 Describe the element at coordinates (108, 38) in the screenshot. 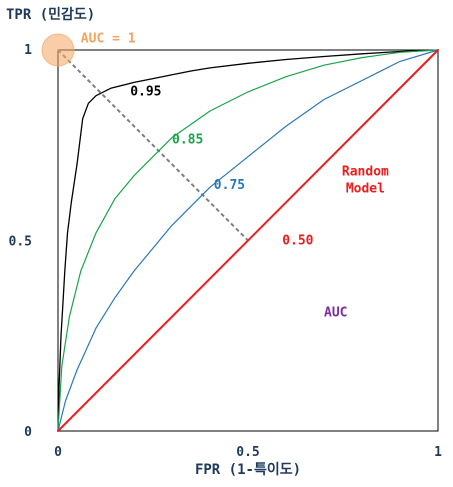

I see `annotation-auc_1: AUC = 1` at that location.